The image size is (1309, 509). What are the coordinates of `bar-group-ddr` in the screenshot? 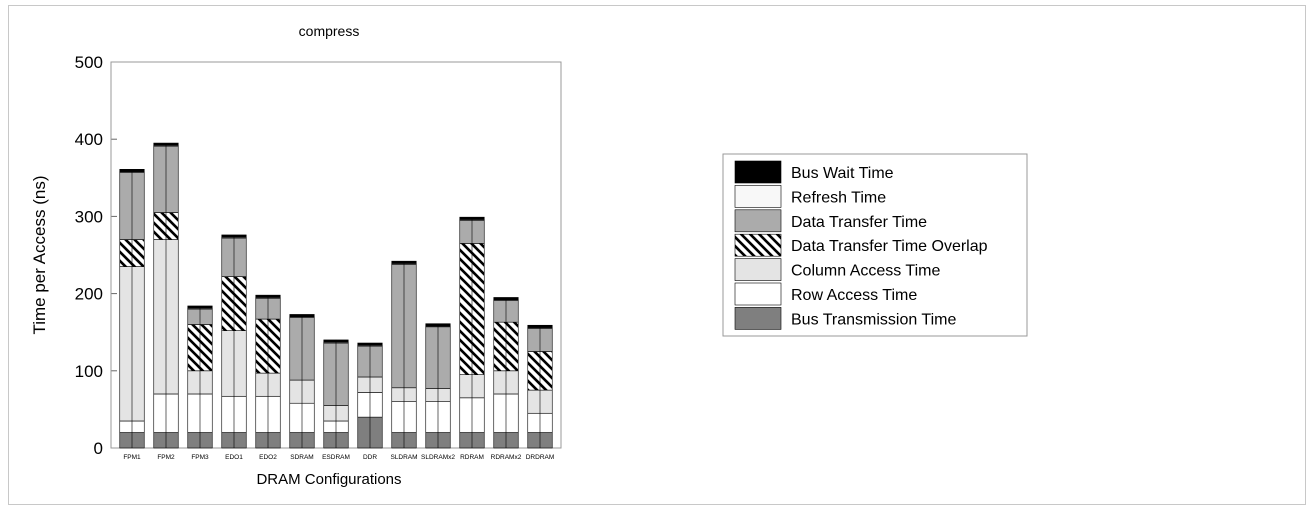 It's located at (370, 395).